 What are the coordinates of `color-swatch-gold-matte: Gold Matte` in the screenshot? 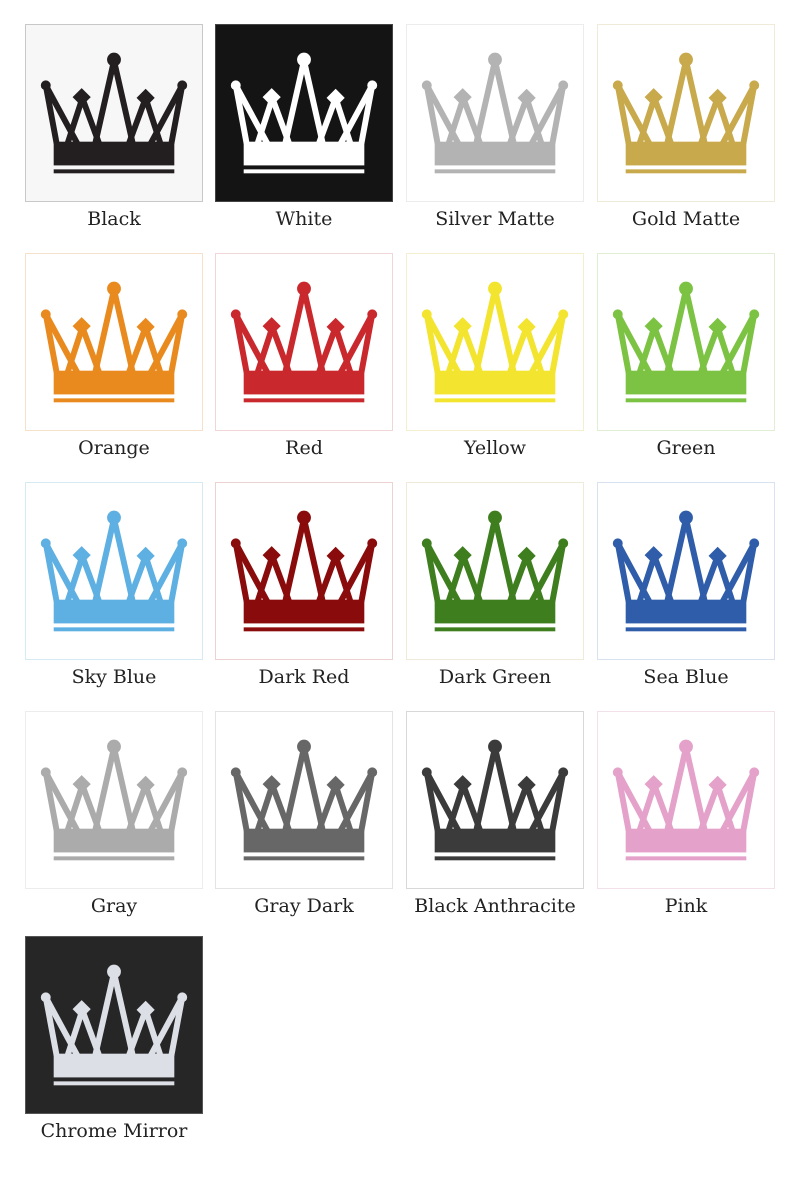 It's located at (692, 127).